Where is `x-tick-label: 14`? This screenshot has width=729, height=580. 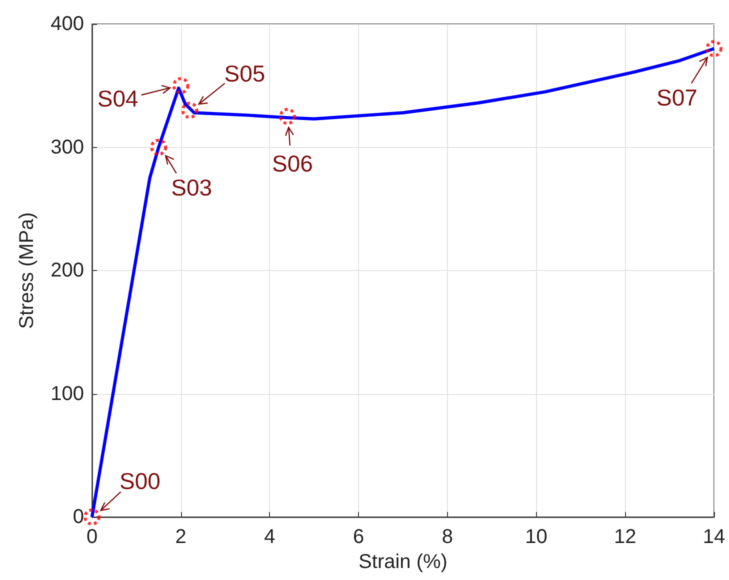
x-tick-label: 14 is located at coordinates (714, 537).